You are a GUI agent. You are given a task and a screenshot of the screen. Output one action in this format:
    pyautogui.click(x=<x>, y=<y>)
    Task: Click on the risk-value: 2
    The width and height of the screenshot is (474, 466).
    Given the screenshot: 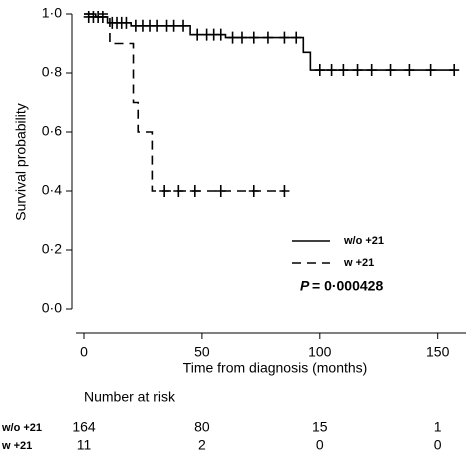 What is the action you would take?
    pyautogui.click(x=202, y=445)
    